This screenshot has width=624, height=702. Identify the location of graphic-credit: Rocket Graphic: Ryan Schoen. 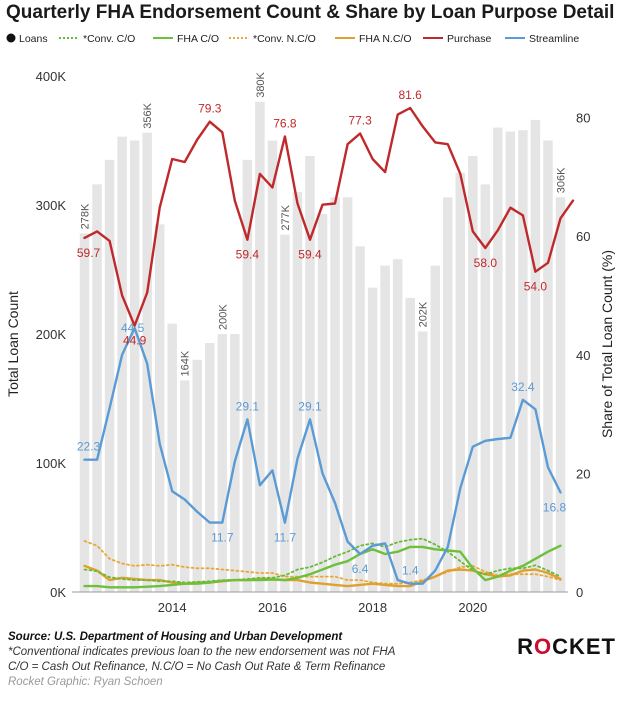
(85, 682).